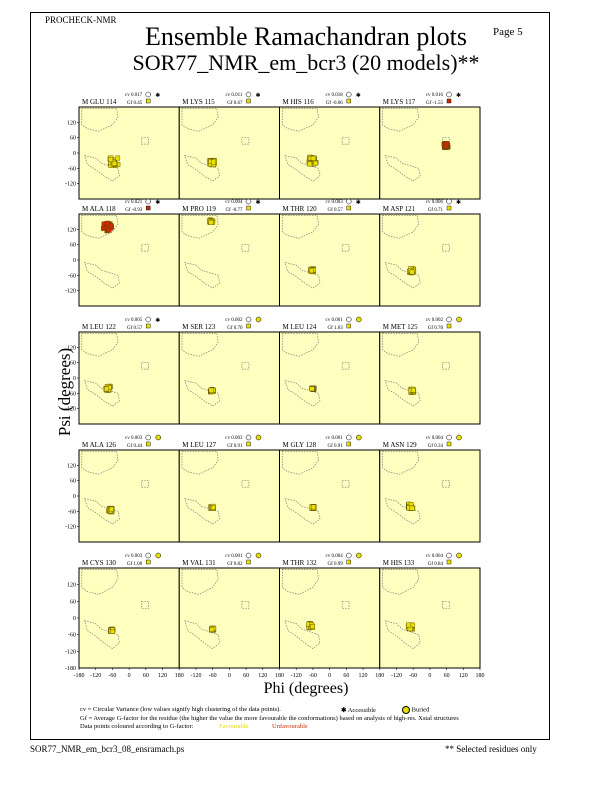  I want to click on panel-gf: Gf 0.45, so click(135, 103).